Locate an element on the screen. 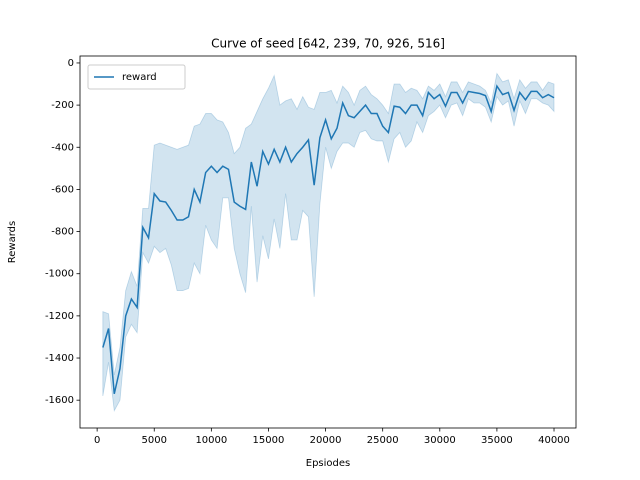  legend-label: reward is located at coordinates (139, 77).